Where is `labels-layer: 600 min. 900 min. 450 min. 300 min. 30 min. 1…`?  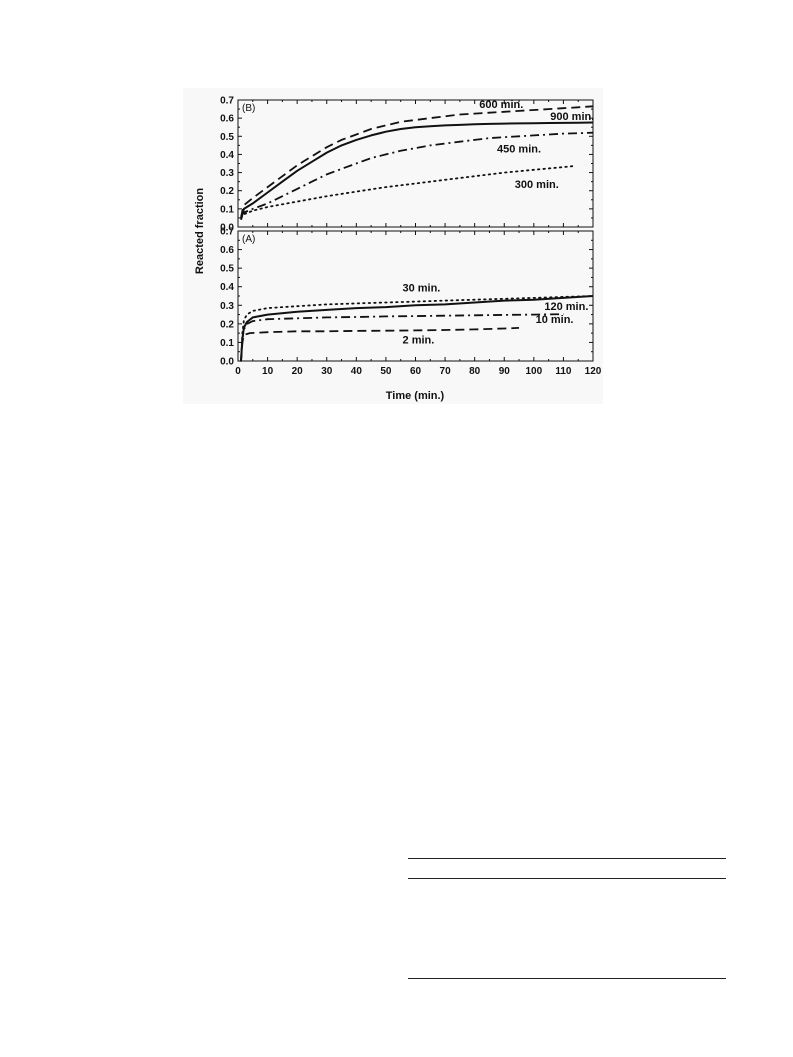
labels-layer: 600 min. 900 min. 450 min. 300 min. 30 min. 1… is located at coordinates (498, 222).